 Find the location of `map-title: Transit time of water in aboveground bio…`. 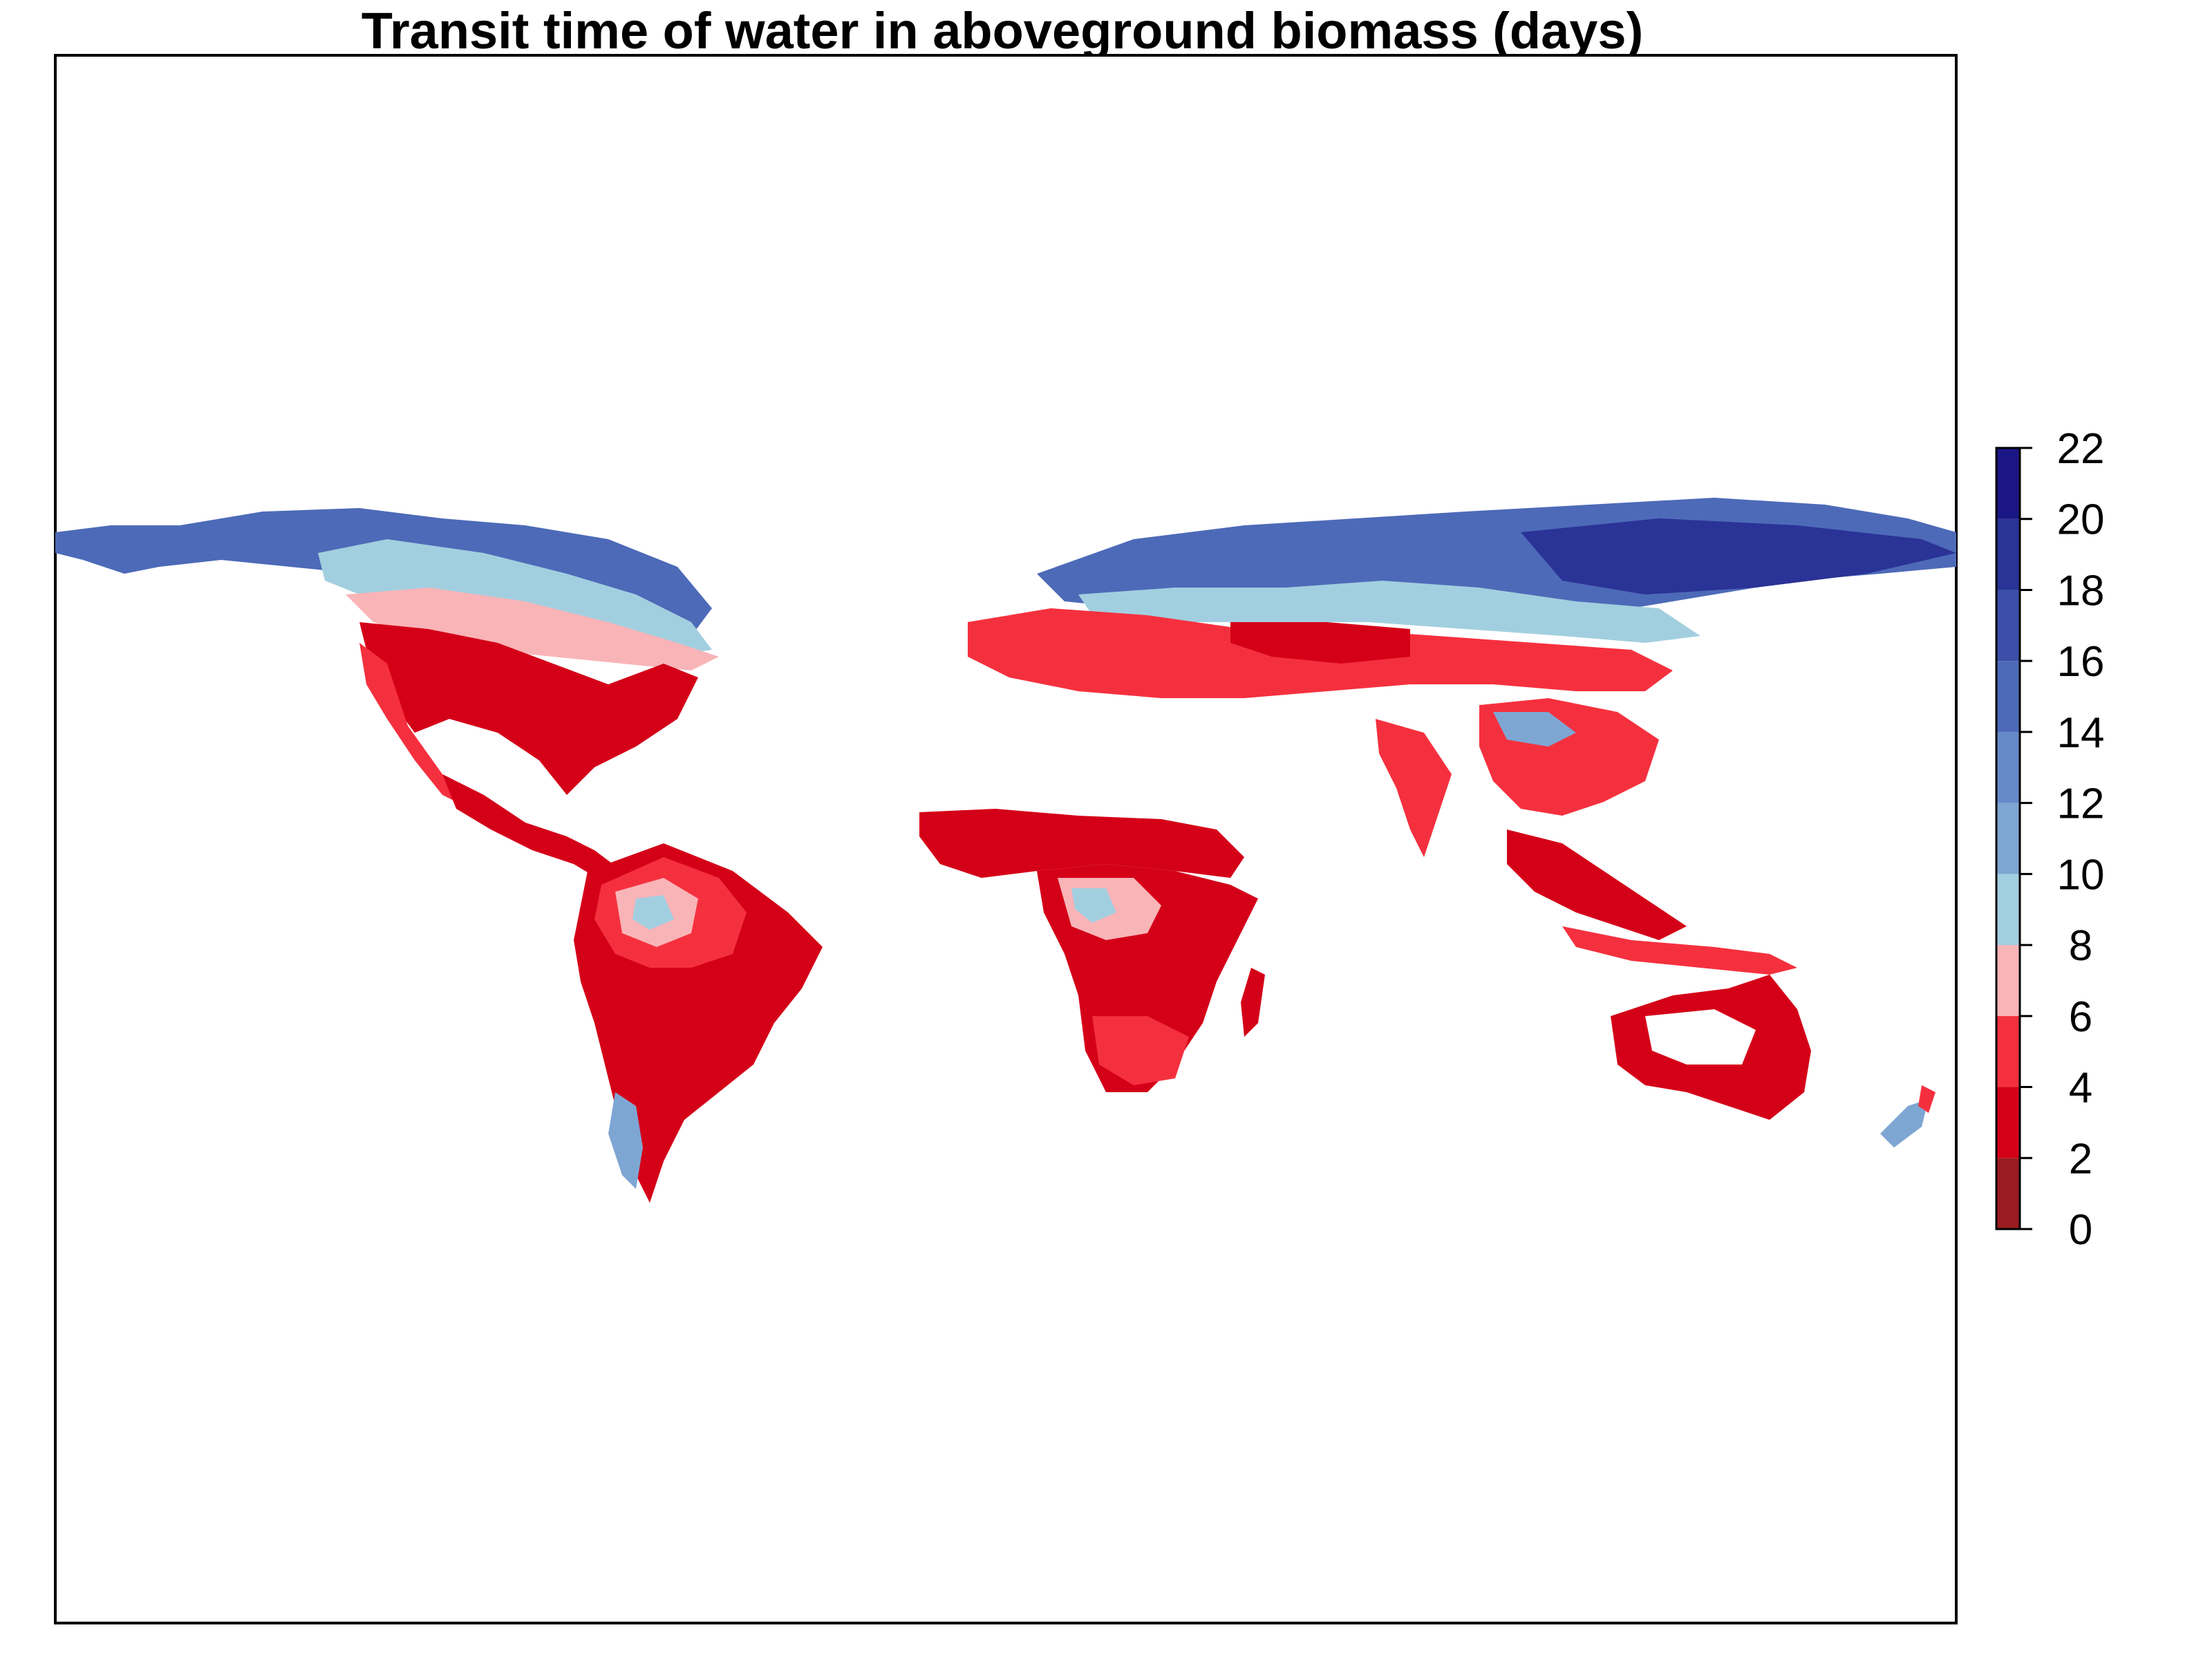

map-title: Transit time of water in aboveground bio… is located at coordinates (1002, 30).